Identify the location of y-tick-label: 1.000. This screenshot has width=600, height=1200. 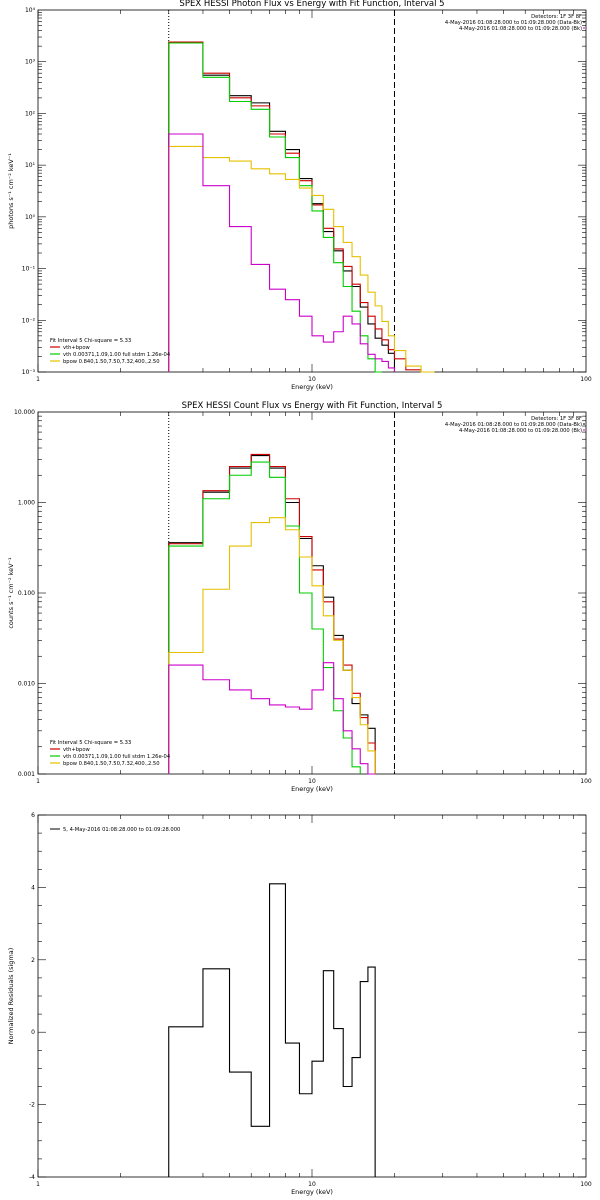
(26, 503).